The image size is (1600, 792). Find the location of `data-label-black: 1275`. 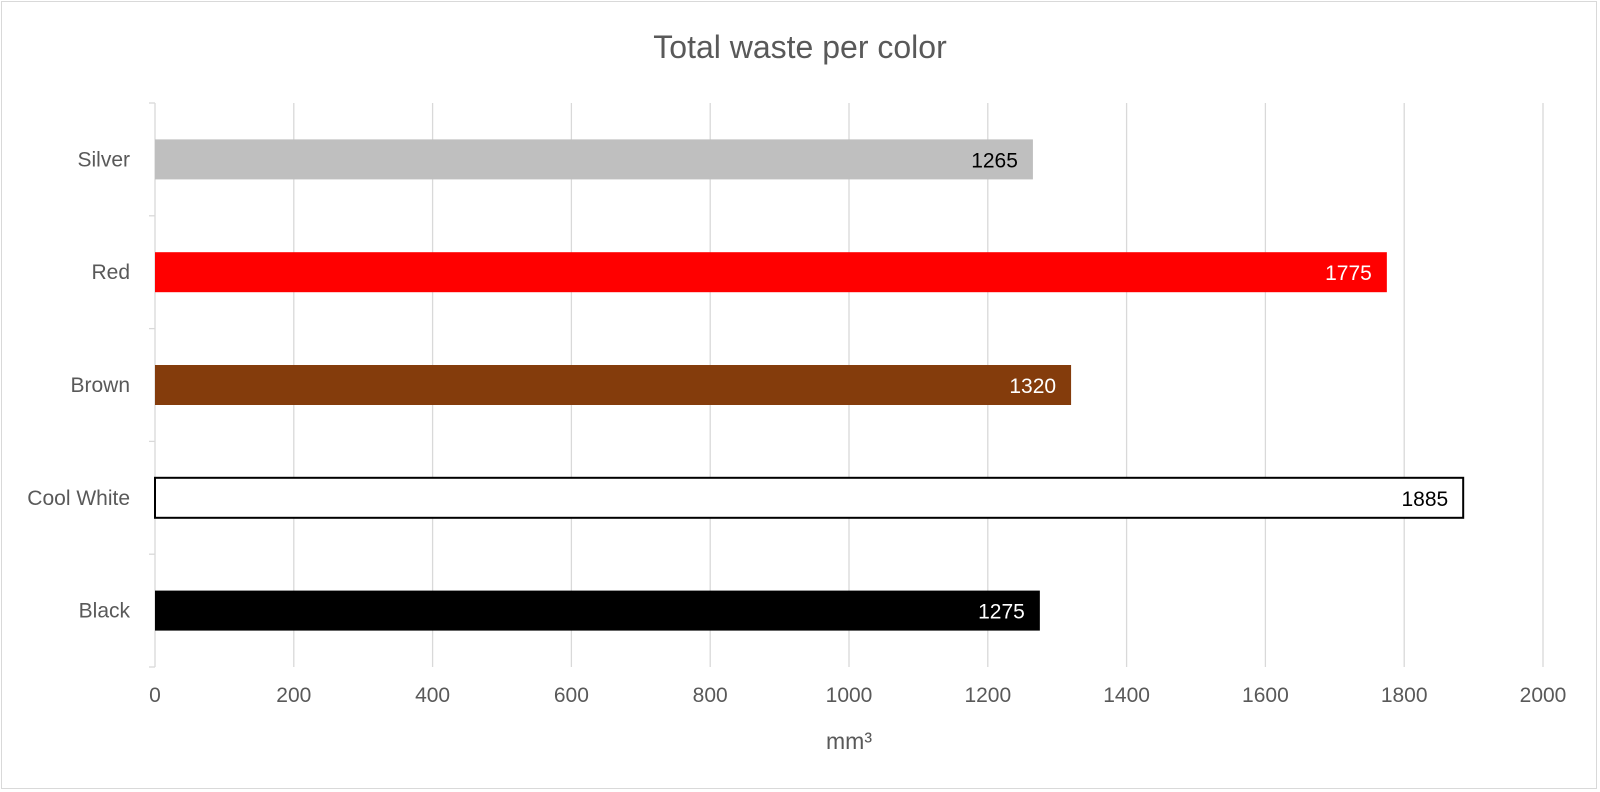

data-label-black: 1275 is located at coordinates (1001, 612).